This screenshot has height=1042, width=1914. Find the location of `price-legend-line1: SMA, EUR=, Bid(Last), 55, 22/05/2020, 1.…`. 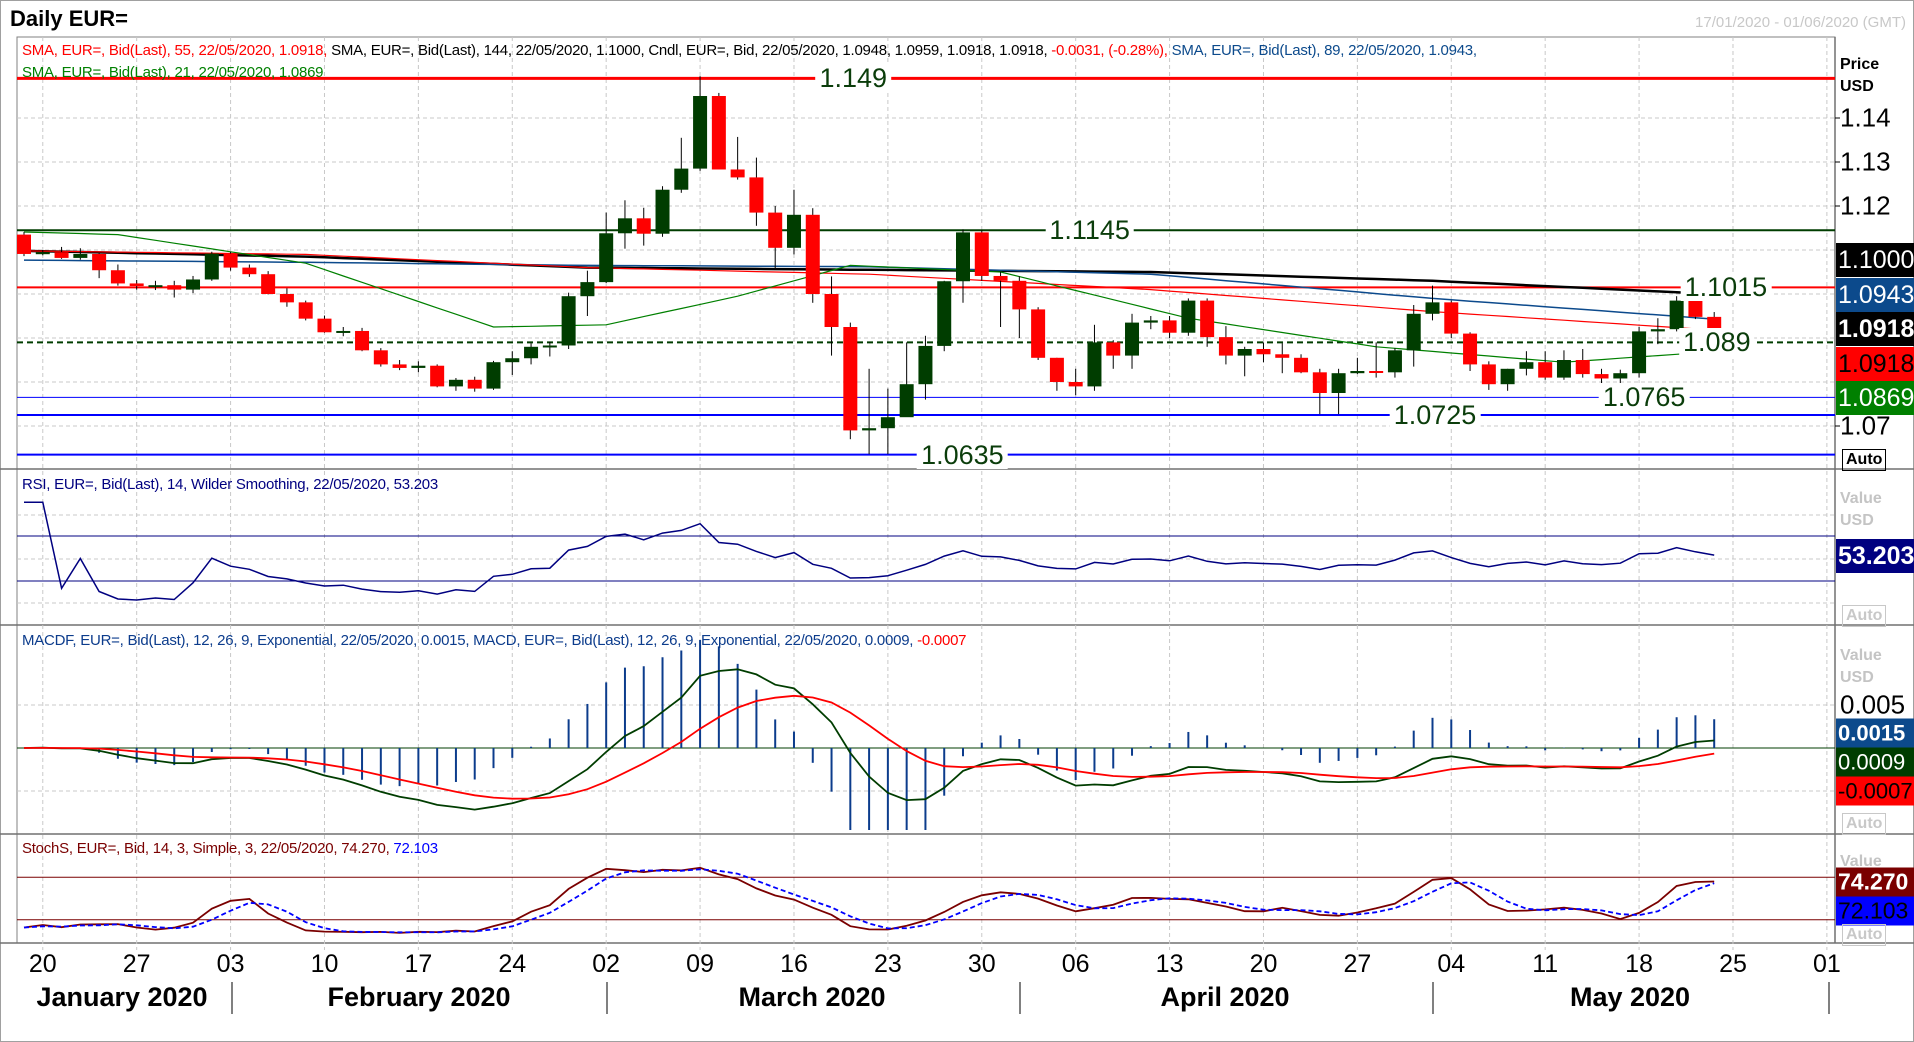

price-legend-line1: SMA, EUR=, Bid(Last), 55, 22/05/2020, 1.… is located at coordinates (749, 50).